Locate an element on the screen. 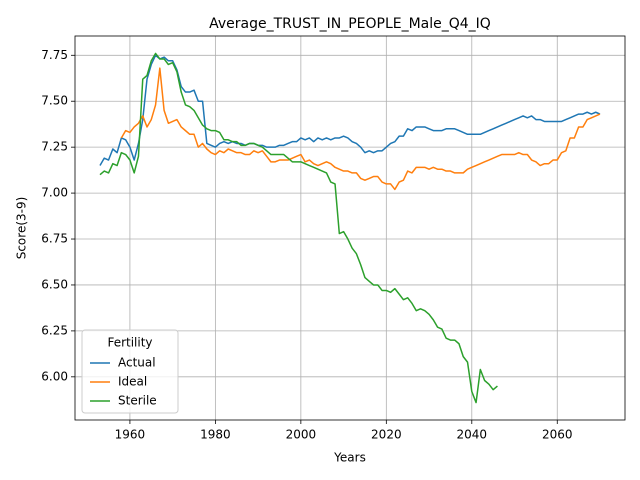 Image resolution: width=640 pixels, height=480 pixels. x-tick-label: 1980 is located at coordinates (215, 435).